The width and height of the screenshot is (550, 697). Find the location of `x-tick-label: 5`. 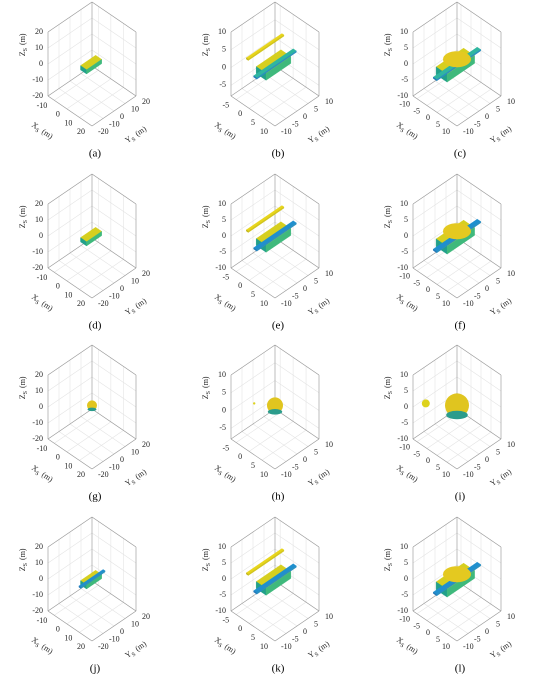

x-tick-label: 5 is located at coordinates (253, 294).